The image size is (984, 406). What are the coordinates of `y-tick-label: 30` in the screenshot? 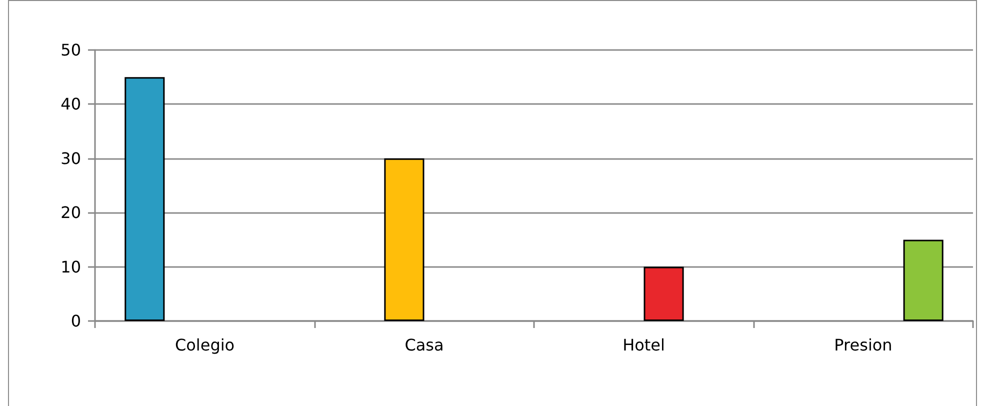 It's located at (70, 158).